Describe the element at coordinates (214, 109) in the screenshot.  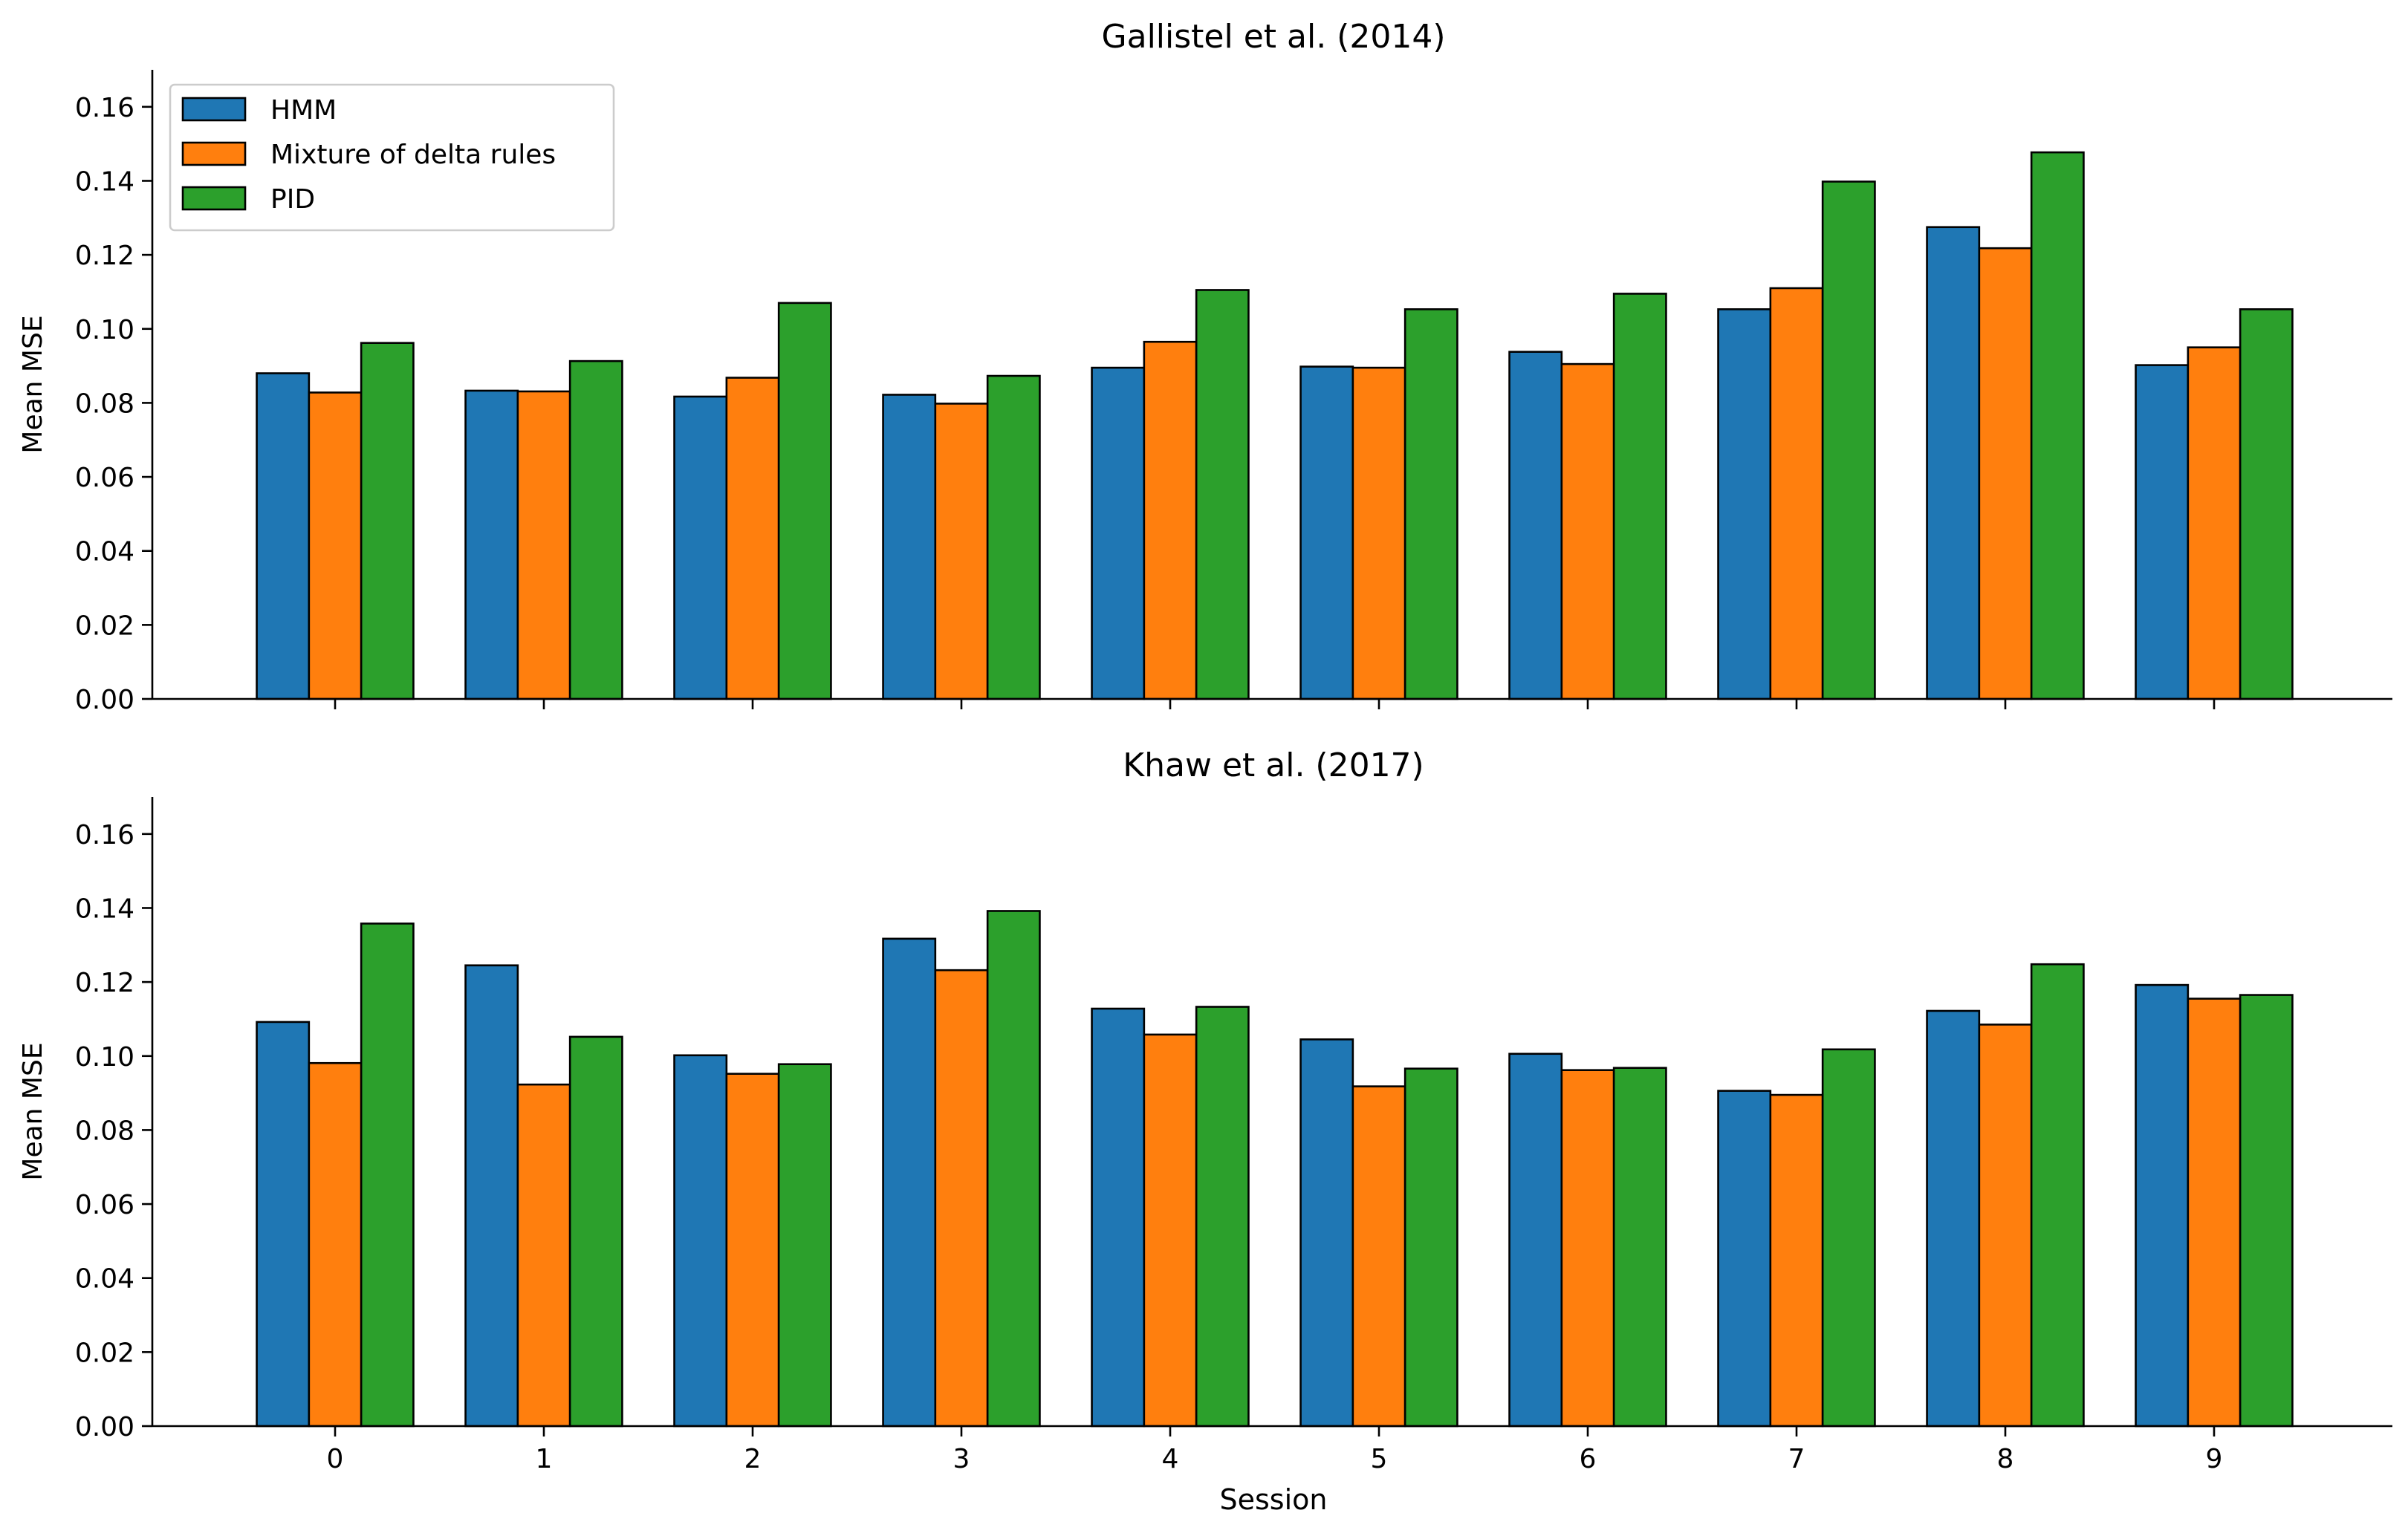
I see `legend-swatch-hmm` at that location.